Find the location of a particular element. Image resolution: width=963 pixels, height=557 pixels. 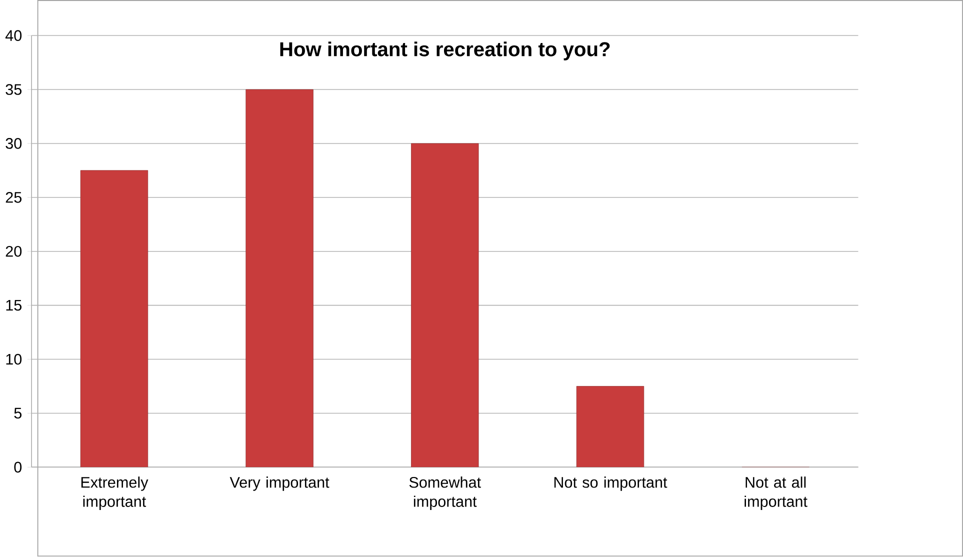

x-tick-label: Not so important is located at coordinates (611, 484).